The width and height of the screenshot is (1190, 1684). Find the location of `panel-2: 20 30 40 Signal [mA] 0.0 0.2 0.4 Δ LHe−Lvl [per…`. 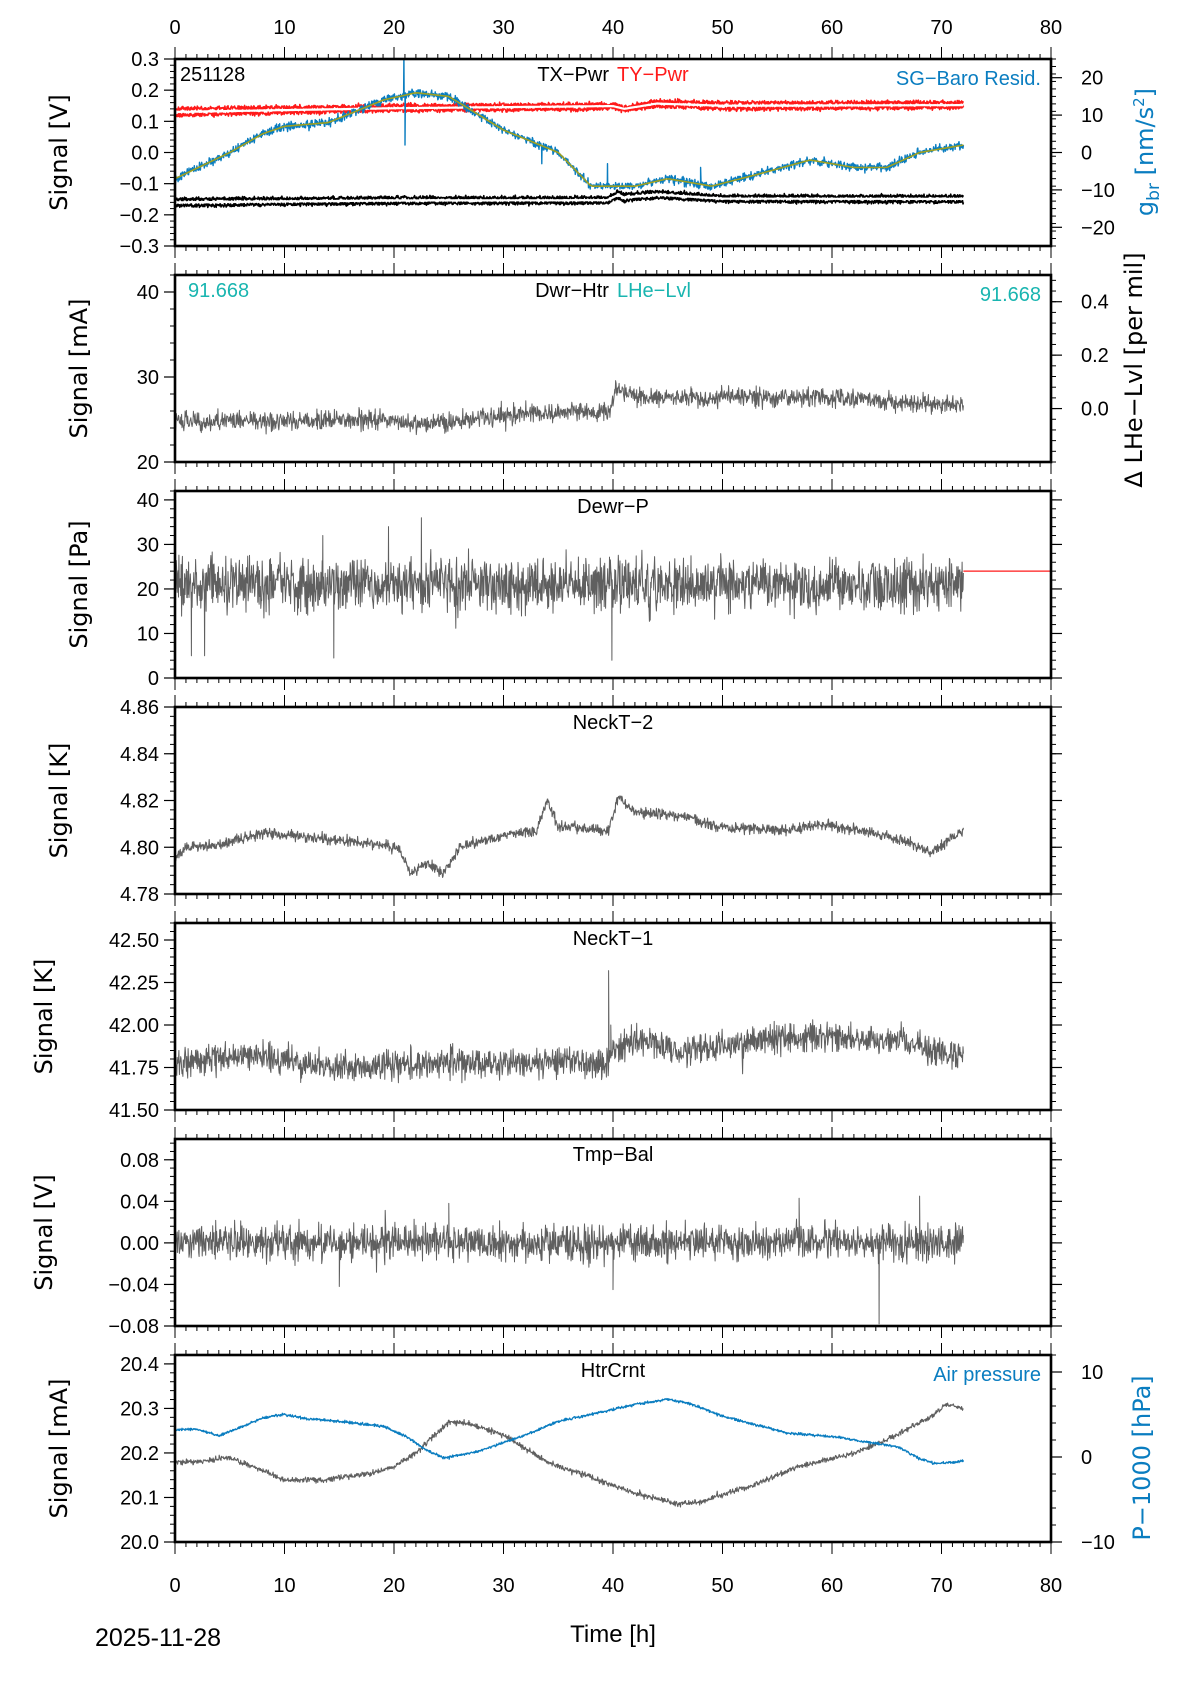

panel-2: 20 30 40 Signal [mA] 0.0 0.2 0.4 Δ LHe−Lvl [per… is located at coordinates (606, 369).